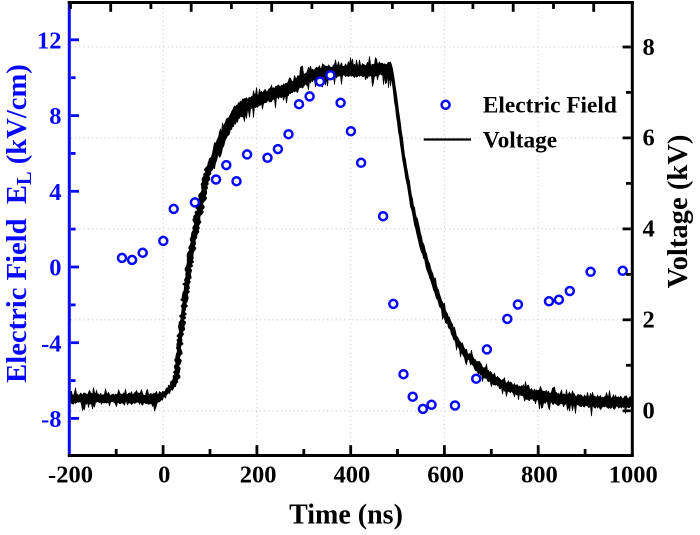 This screenshot has width=700, height=535. I want to click on svg-text: -8, so click(51, 419).